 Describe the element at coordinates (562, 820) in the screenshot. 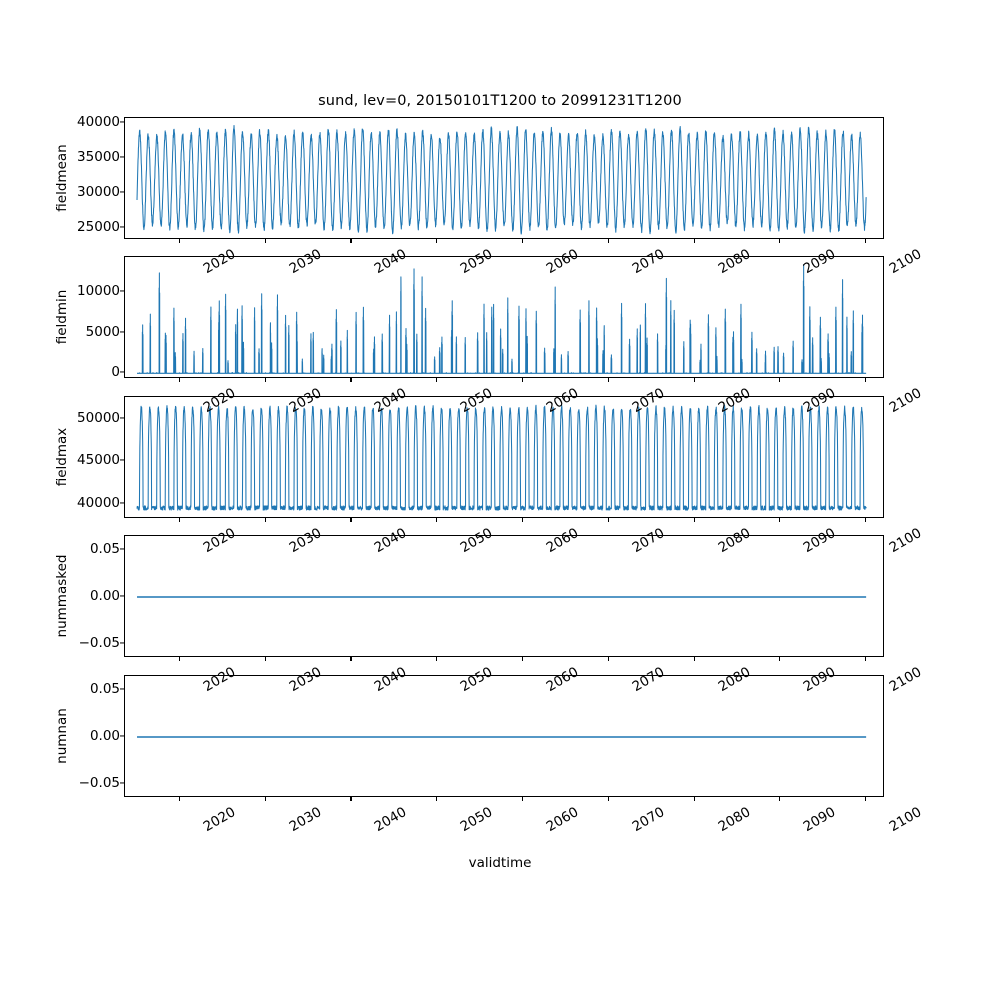

I see `x-tick-label: 2060` at that location.